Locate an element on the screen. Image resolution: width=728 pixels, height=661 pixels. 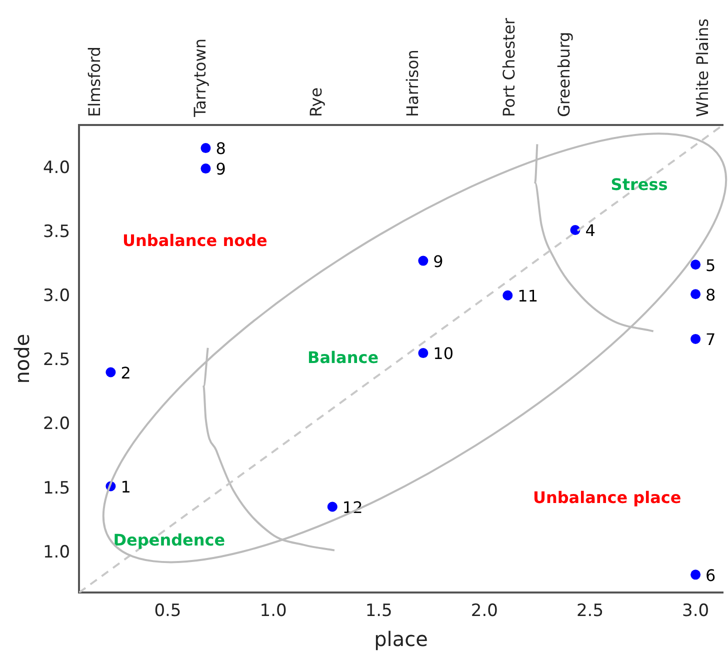
x-tick-label: 2.5 is located at coordinates (590, 611).